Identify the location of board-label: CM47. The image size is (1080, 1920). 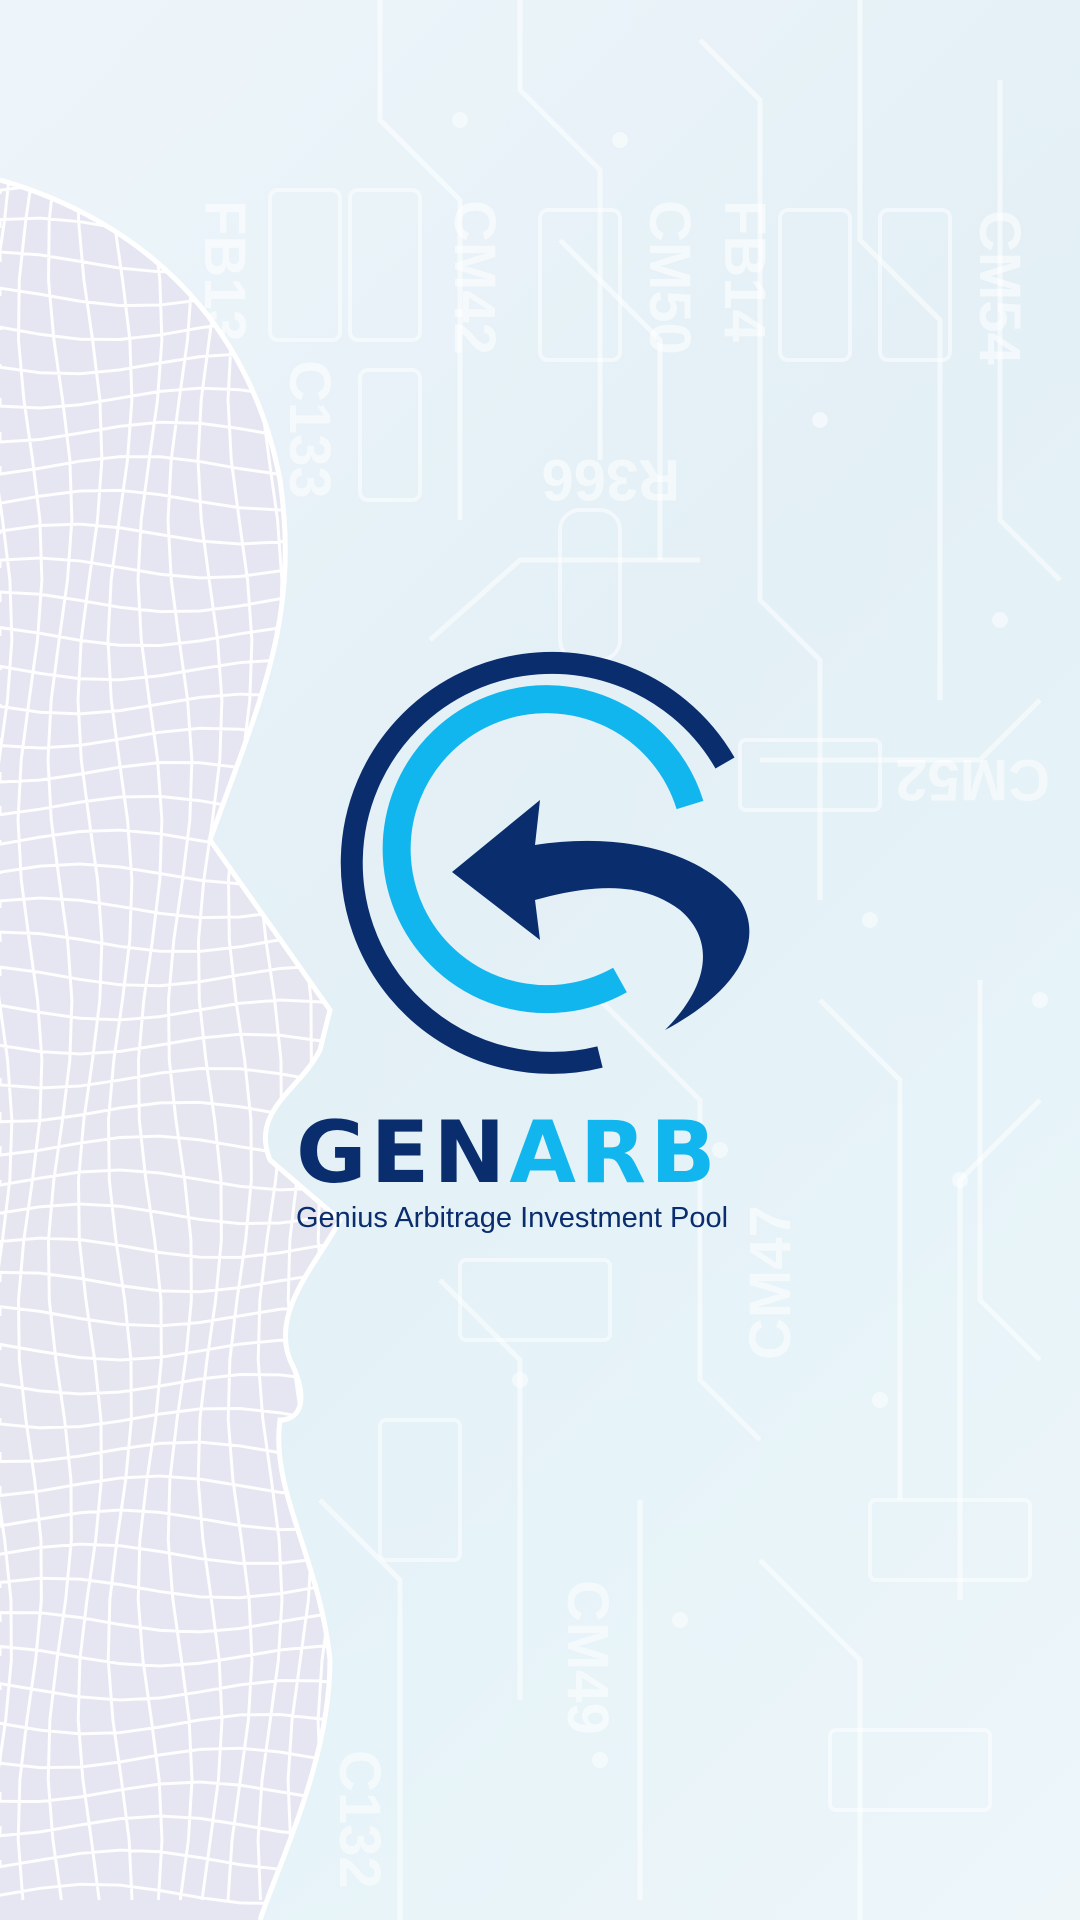
(770, 1282).